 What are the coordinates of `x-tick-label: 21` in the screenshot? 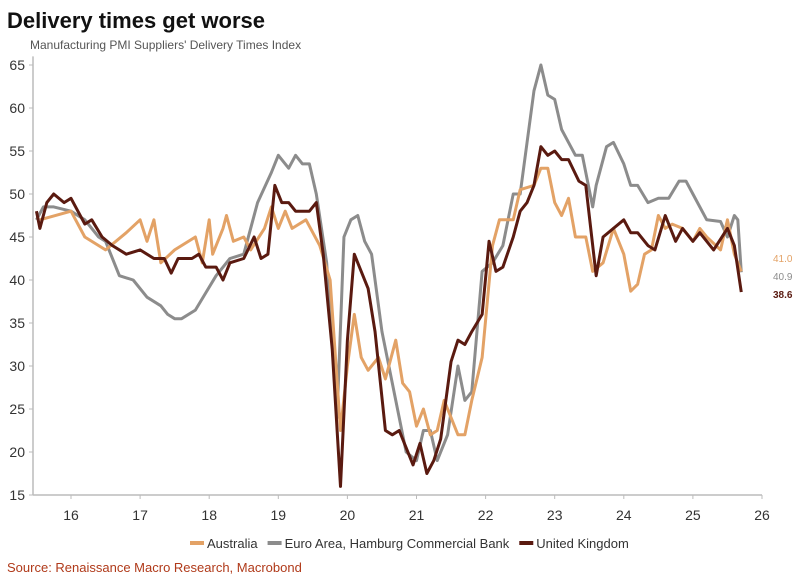 It's located at (417, 515).